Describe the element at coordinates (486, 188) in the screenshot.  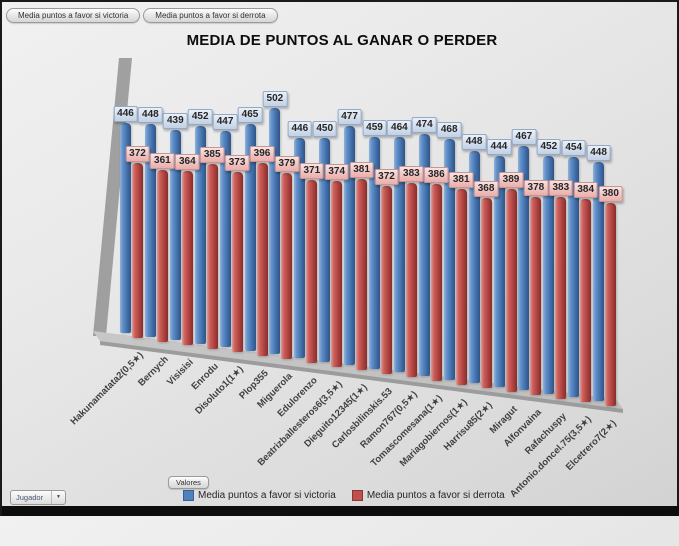
I see `data-label-derrota-14: 368` at that location.